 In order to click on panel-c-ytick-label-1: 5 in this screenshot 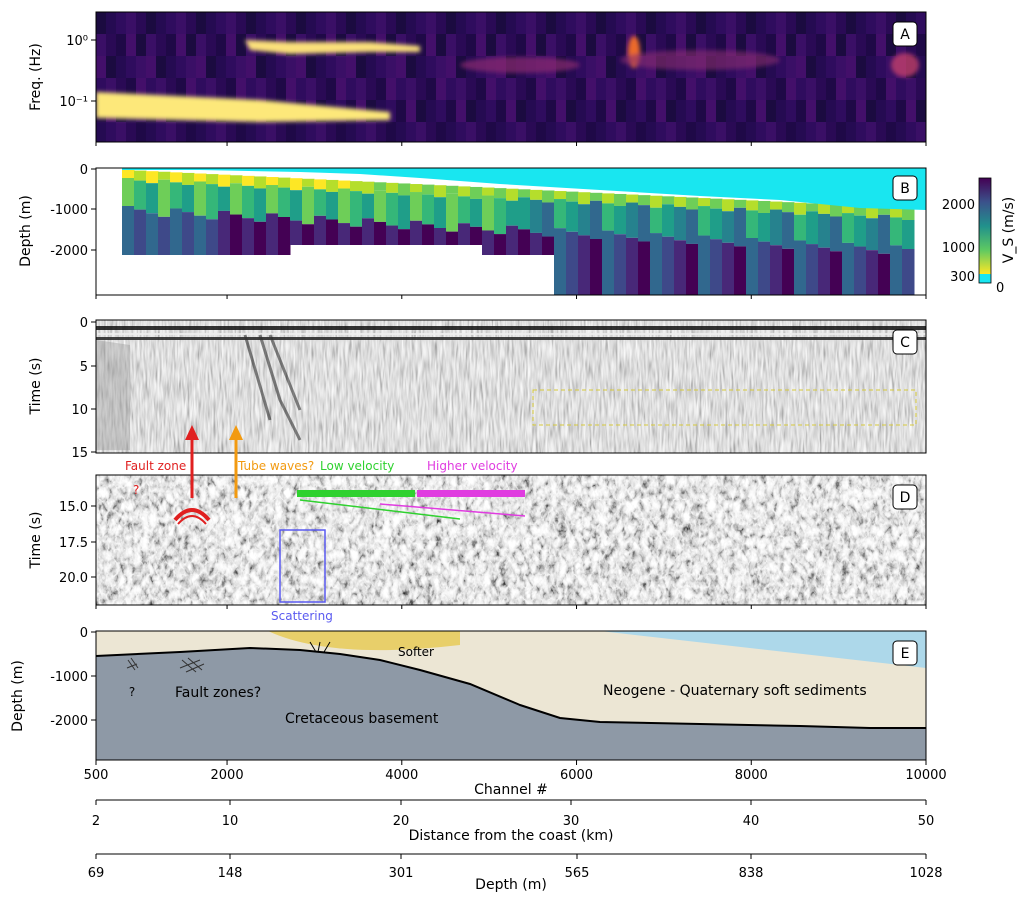, I will do `click(84, 367)`.